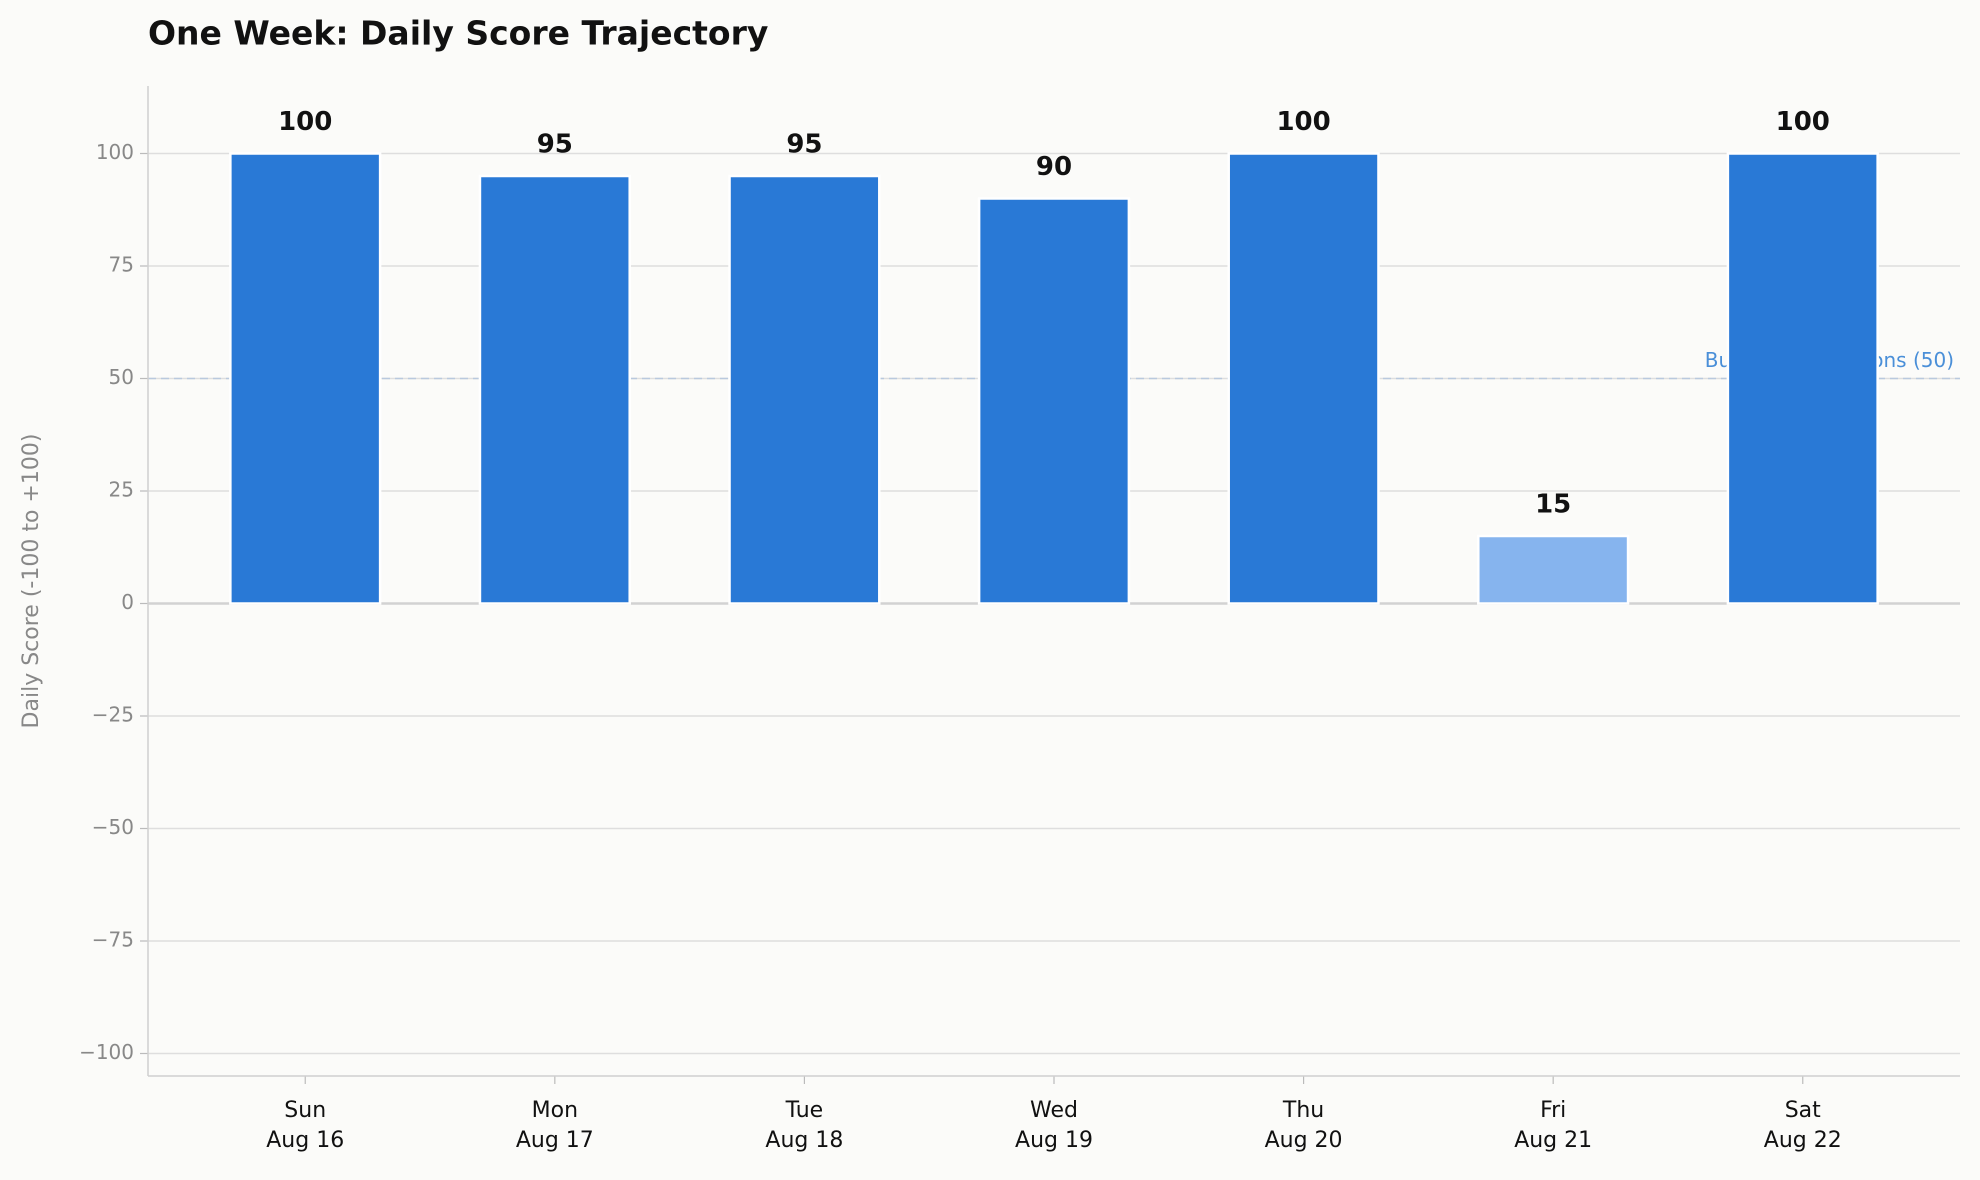 The image size is (1980, 1180). Describe the element at coordinates (305, 1110) in the screenshot. I see `x-tick-label: Sun` at that location.